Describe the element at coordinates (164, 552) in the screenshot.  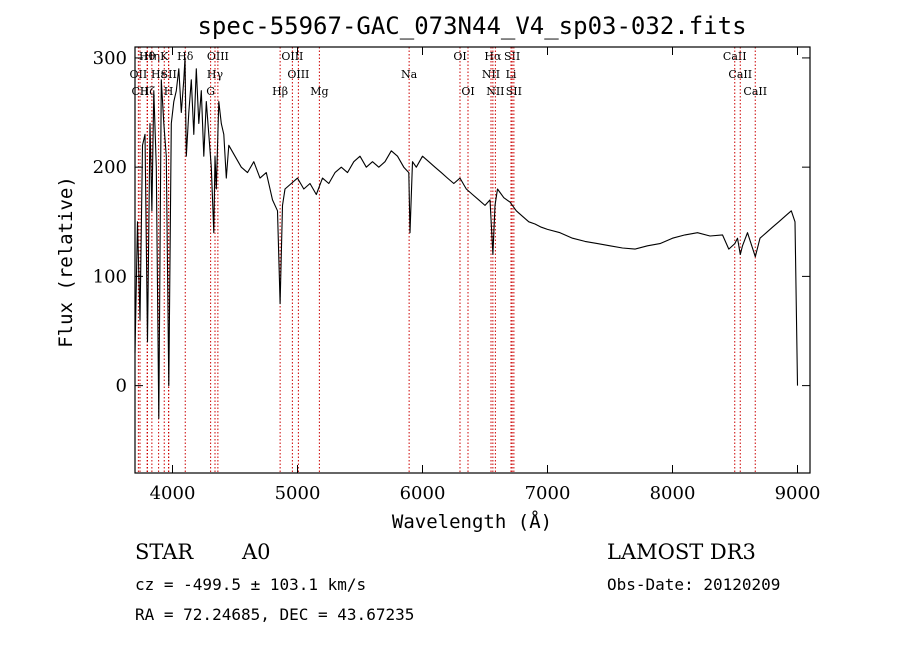
I see `object-class: STAR` at that location.